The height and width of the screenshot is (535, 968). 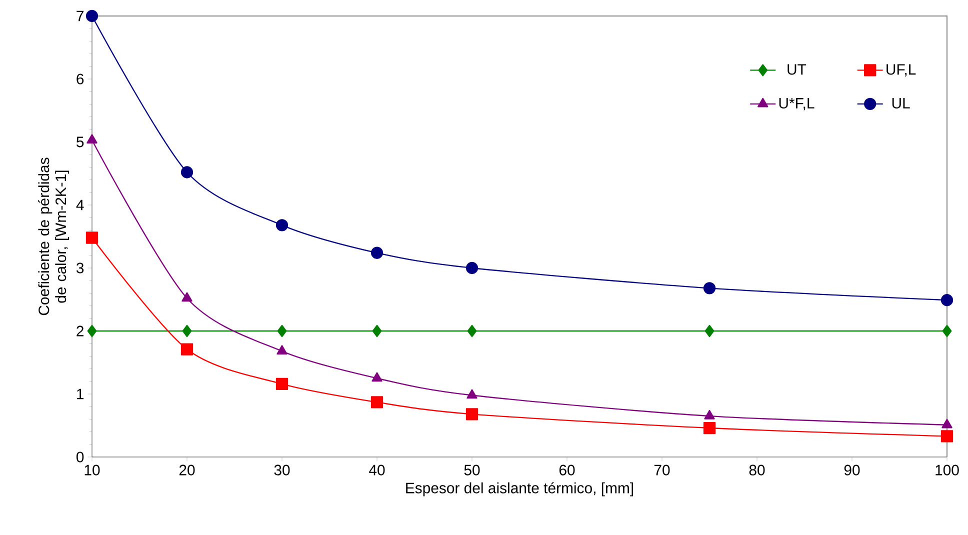 I want to click on y-tick-label: 4, so click(x=80, y=205).